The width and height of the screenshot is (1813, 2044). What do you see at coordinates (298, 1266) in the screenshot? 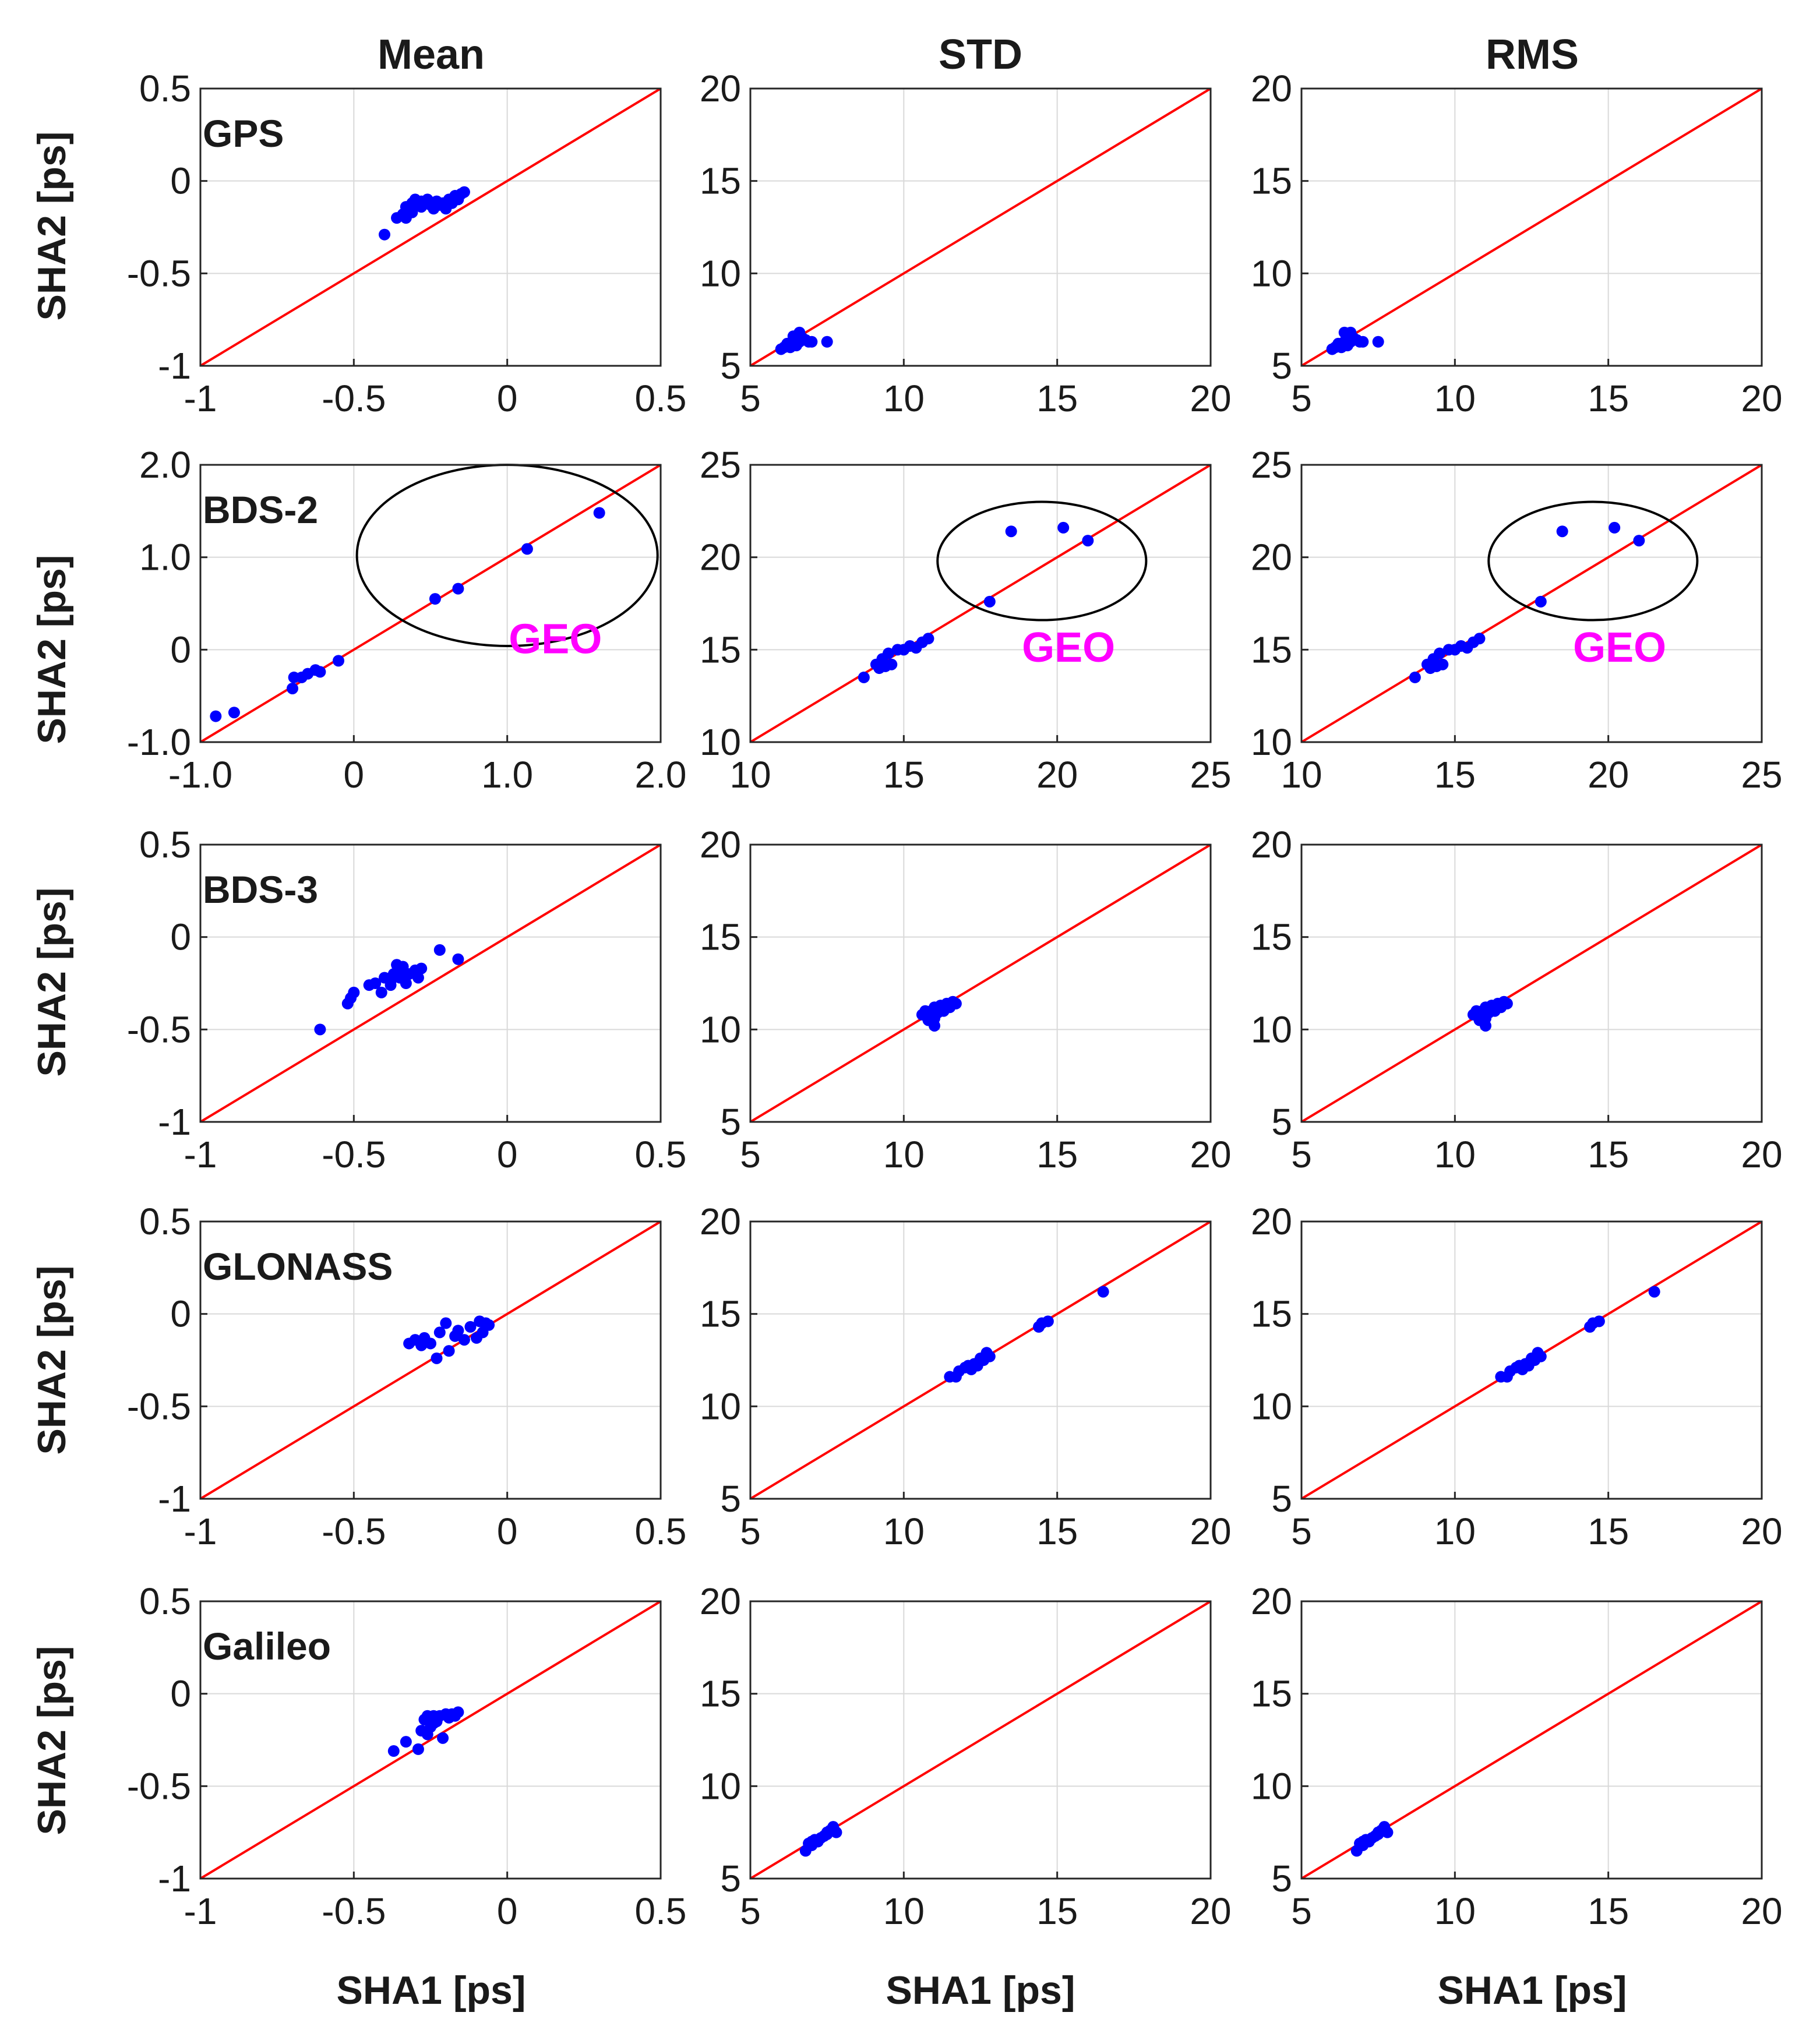
I see `system-label-glonass: GLONASS` at bounding box center [298, 1266].